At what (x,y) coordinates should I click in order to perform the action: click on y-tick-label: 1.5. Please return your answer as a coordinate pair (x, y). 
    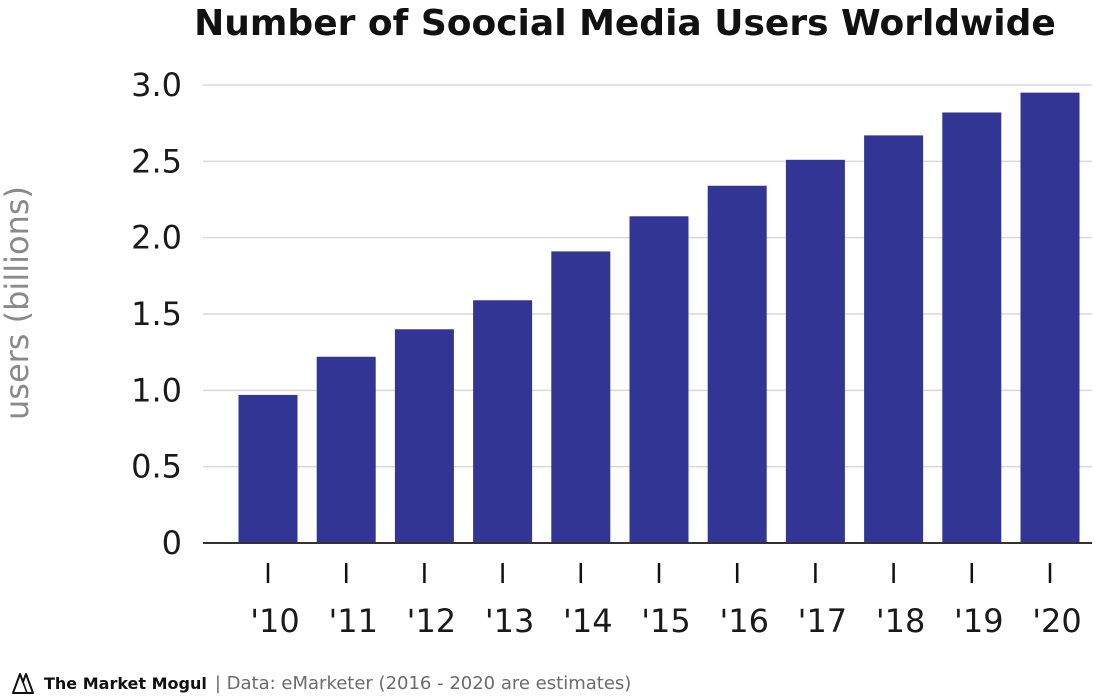
    Looking at the image, I should click on (156, 314).